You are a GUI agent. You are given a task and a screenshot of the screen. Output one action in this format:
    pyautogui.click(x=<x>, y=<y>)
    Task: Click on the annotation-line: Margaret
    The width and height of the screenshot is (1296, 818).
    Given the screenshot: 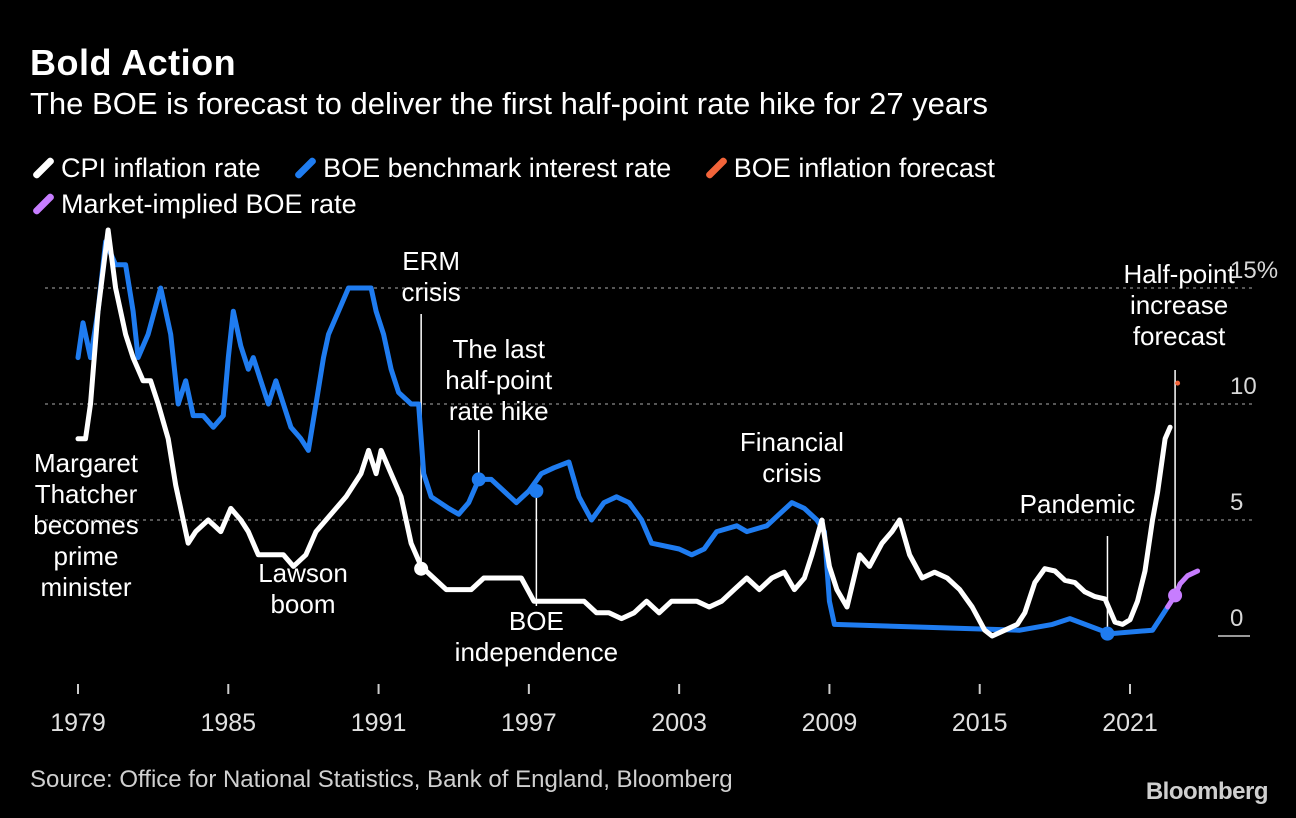 What is the action you would take?
    pyautogui.click(x=86, y=463)
    